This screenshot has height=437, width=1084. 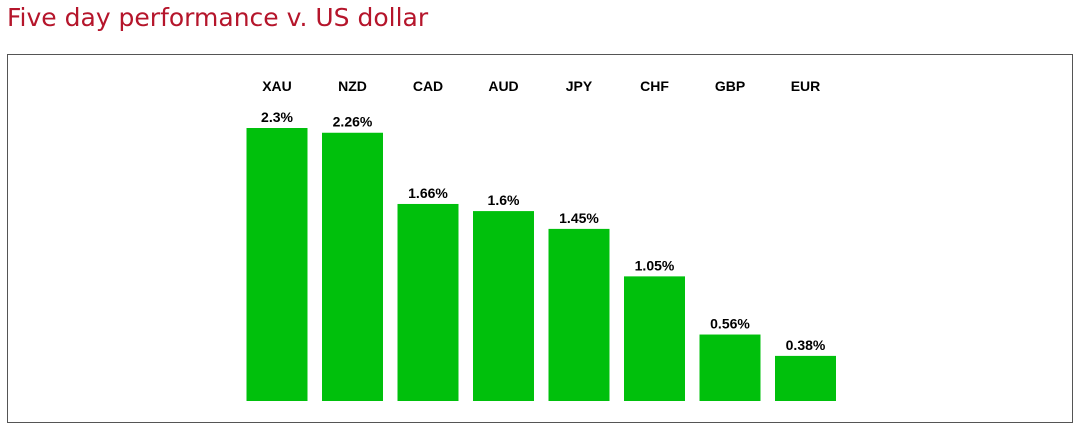 I want to click on category-label-cad: CAD, so click(x=428, y=86).